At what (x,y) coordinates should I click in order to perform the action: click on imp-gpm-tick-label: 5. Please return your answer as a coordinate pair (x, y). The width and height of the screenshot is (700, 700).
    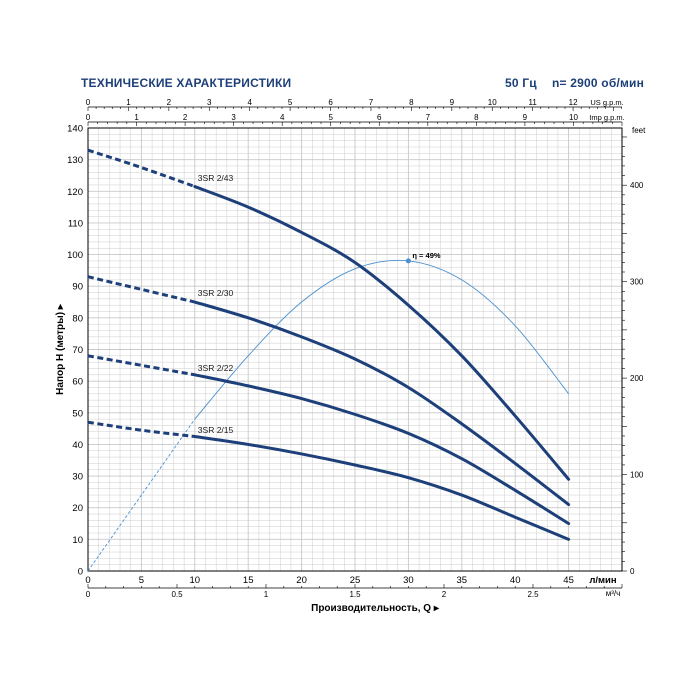
    Looking at the image, I should click on (331, 117).